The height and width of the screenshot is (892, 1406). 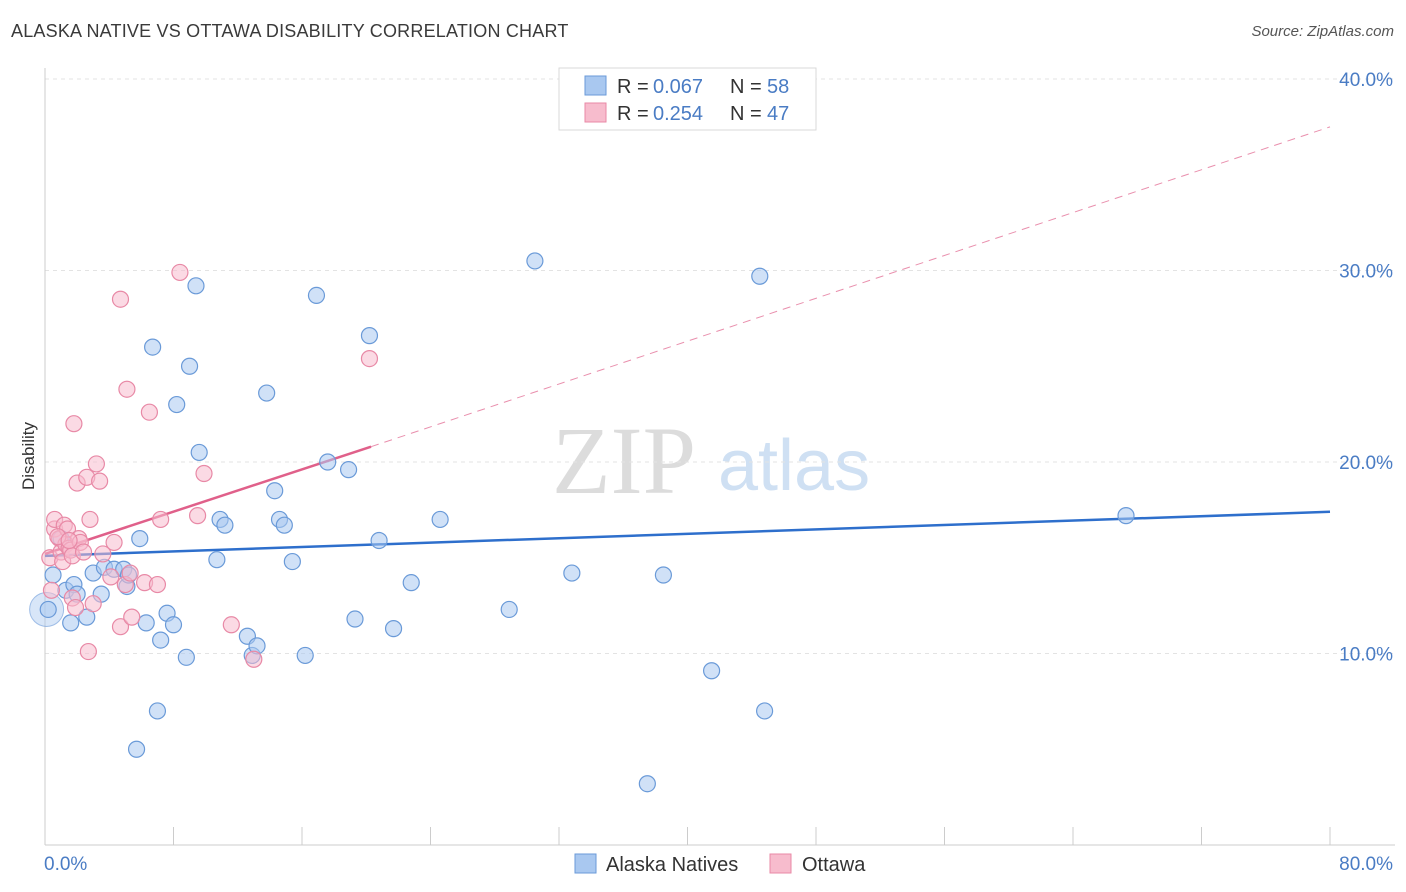 What do you see at coordinates (633, 114) in the screenshot?
I see `legend-r-label-2: R =` at bounding box center [633, 114].